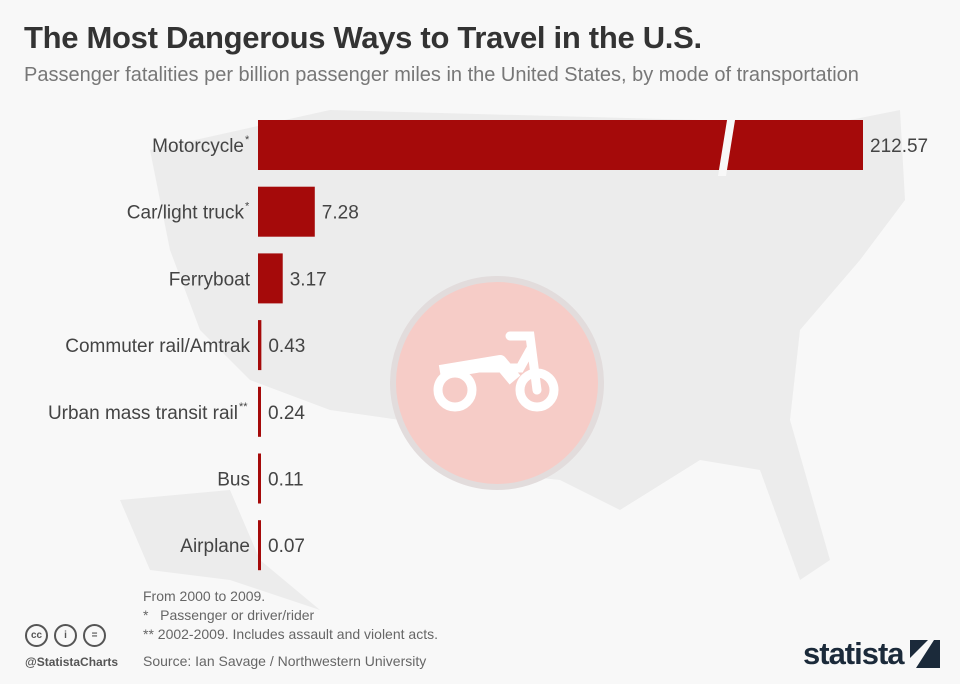 The image size is (960, 684). What do you see at coordinates (899, 146) in the screenshot?
I see `value-label: 212.57` at bounding box center [899, 146].